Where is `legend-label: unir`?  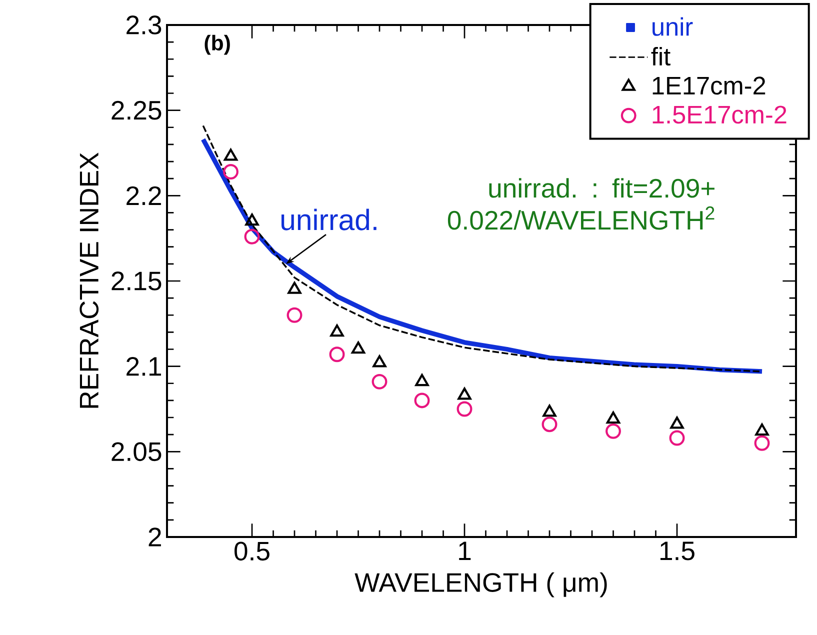 legend-label: unir is located at coordinates (672, 26).